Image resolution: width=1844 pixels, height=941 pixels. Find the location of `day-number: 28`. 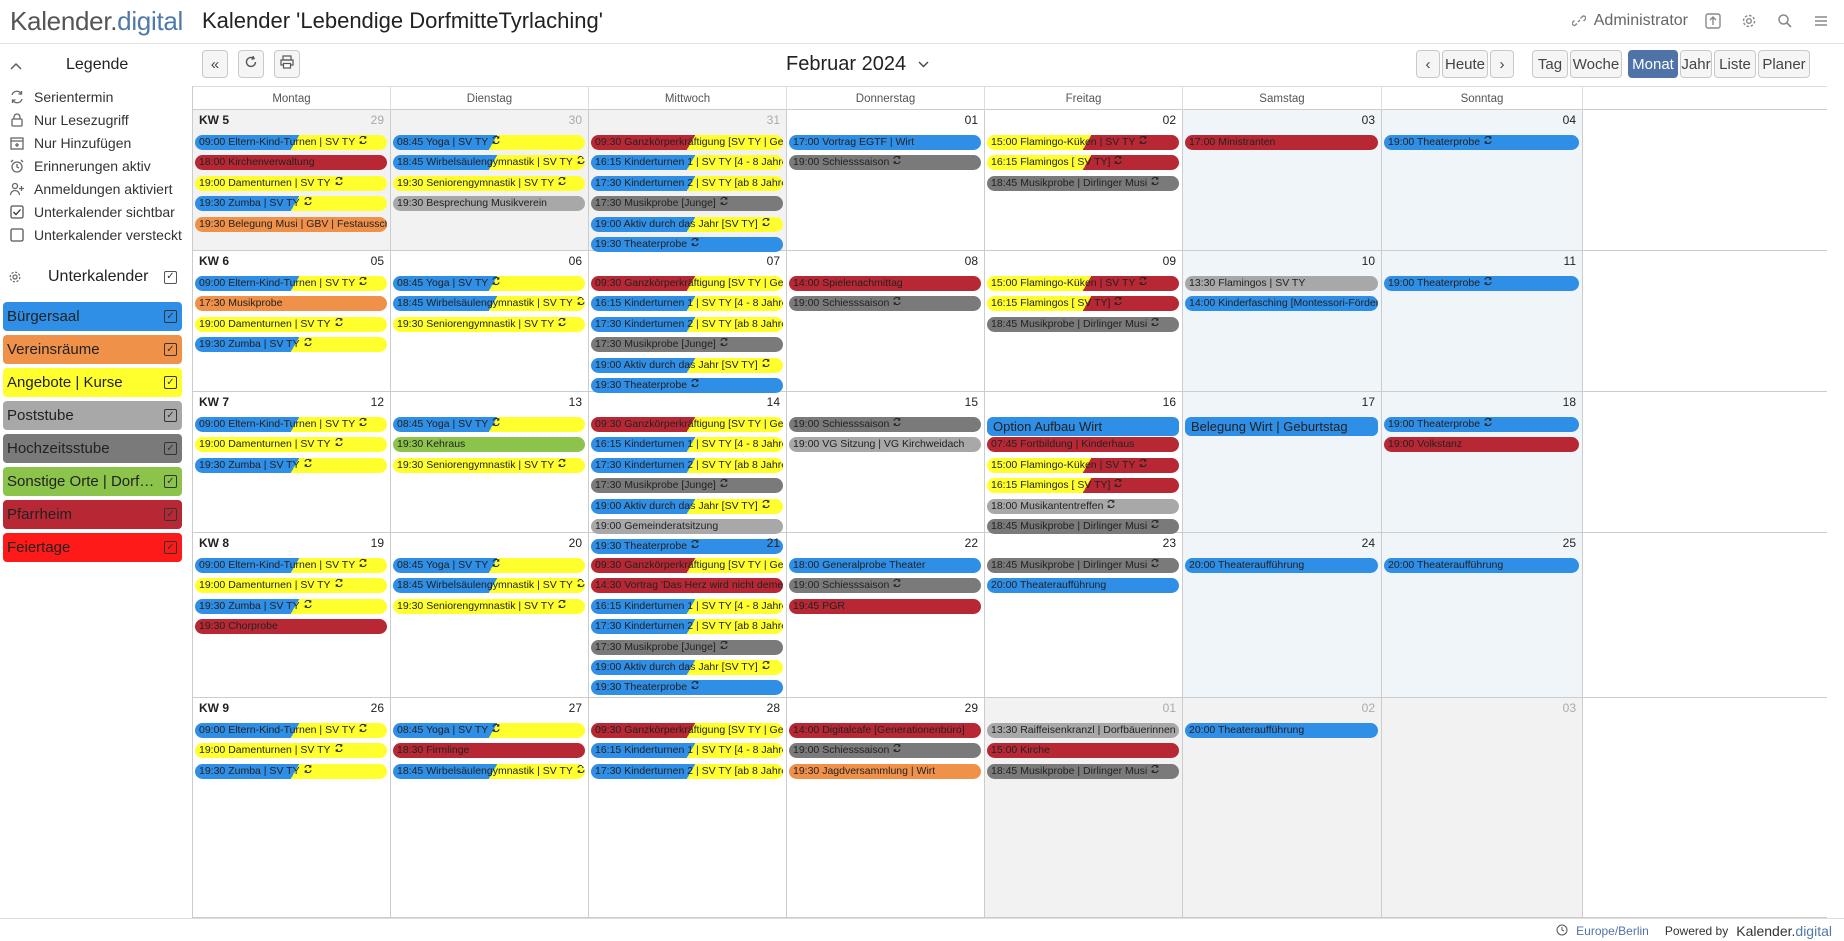

day-number: 28 is located at coordinates (773, 708).